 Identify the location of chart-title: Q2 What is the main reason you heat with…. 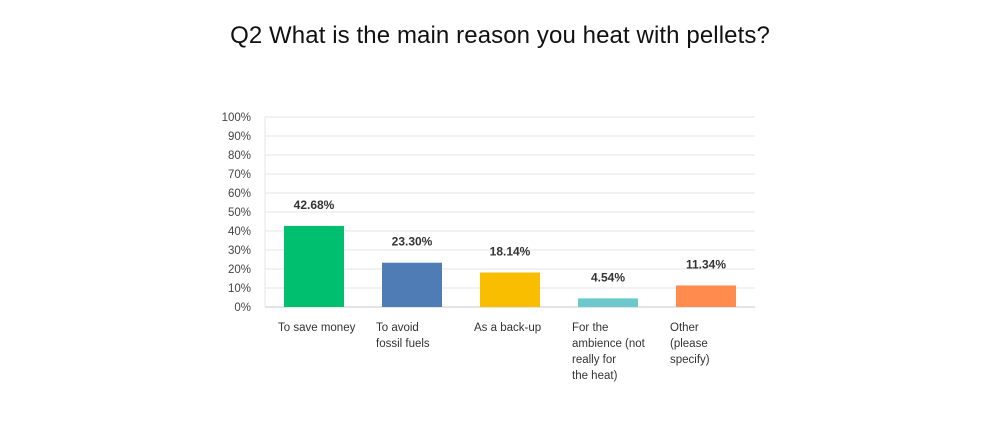
(500, 35).